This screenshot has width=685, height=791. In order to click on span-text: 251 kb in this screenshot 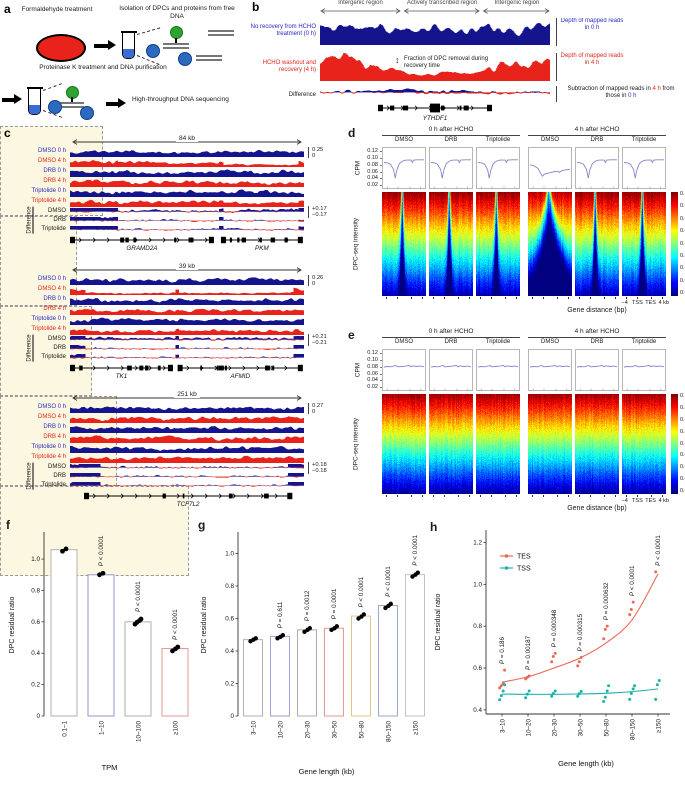, I will do `click(187, 394)`.